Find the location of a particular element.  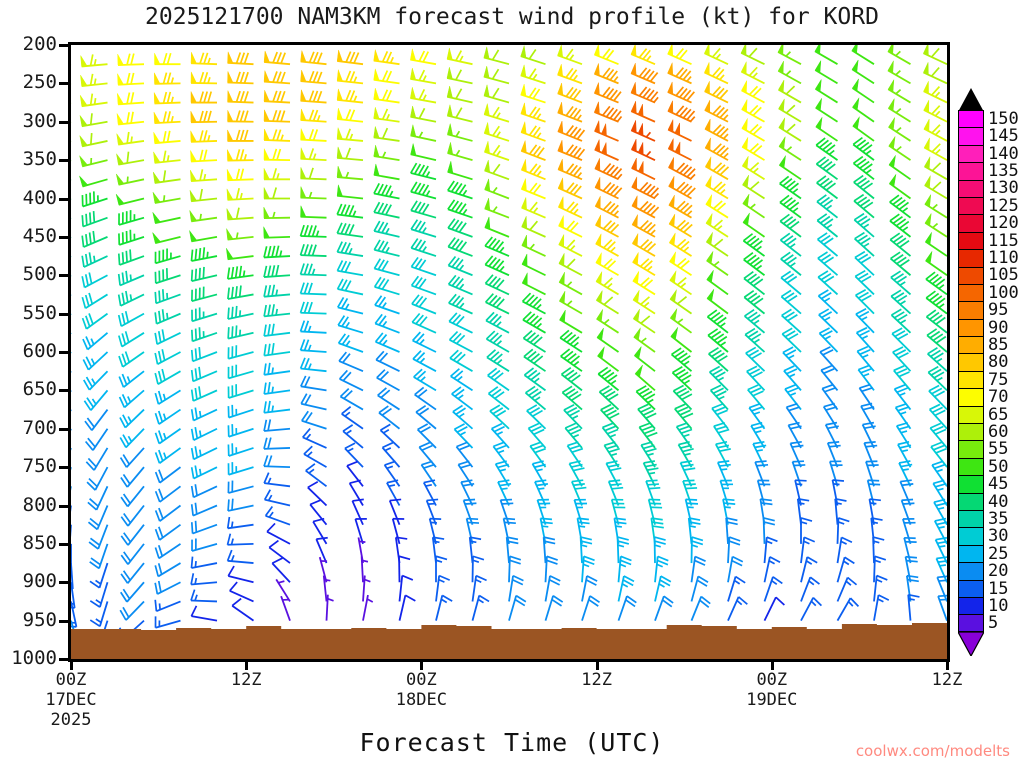

colorbar-tick-label: 55 is located at coordinates (998, 449).